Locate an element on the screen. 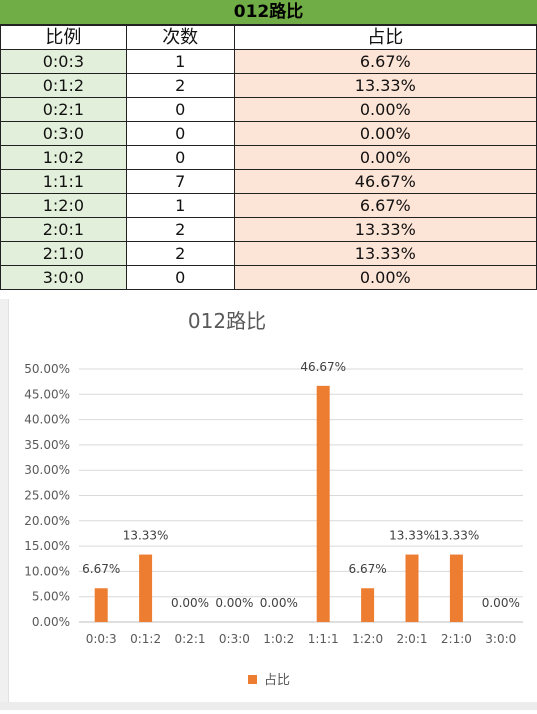 This screenshot has width=537, height=714. x-tick-label: 0:1:2 is located at coordinates (145, 639).